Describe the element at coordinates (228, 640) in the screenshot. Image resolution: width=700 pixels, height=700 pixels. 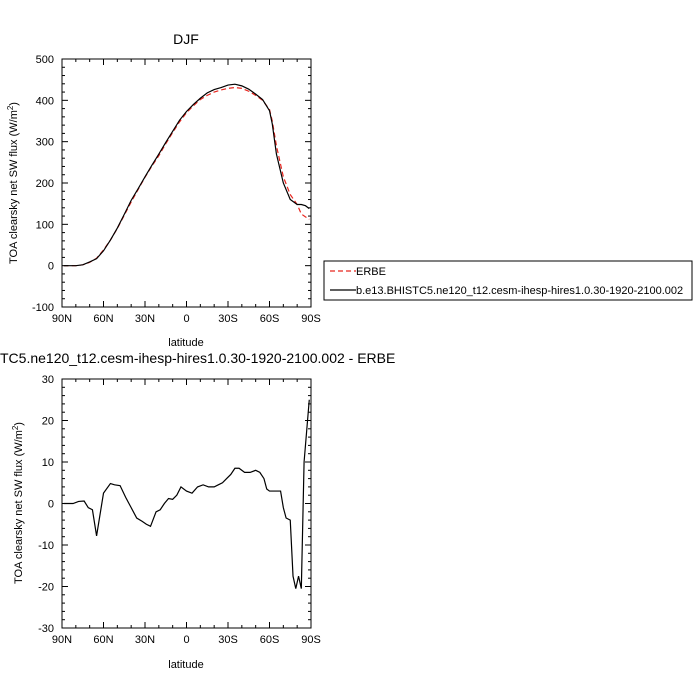
I see `bottom-panel-x-tick-label: 30S` at that location.